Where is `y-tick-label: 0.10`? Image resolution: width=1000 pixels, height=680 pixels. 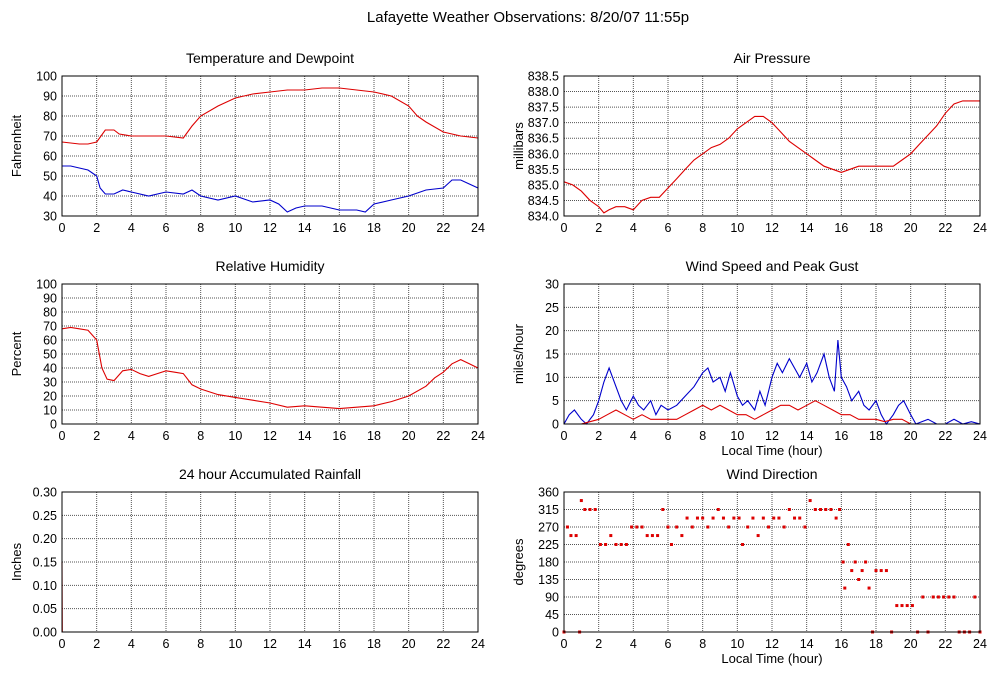
y-tick-label: 0.10 is located at coordinates (45, 586).